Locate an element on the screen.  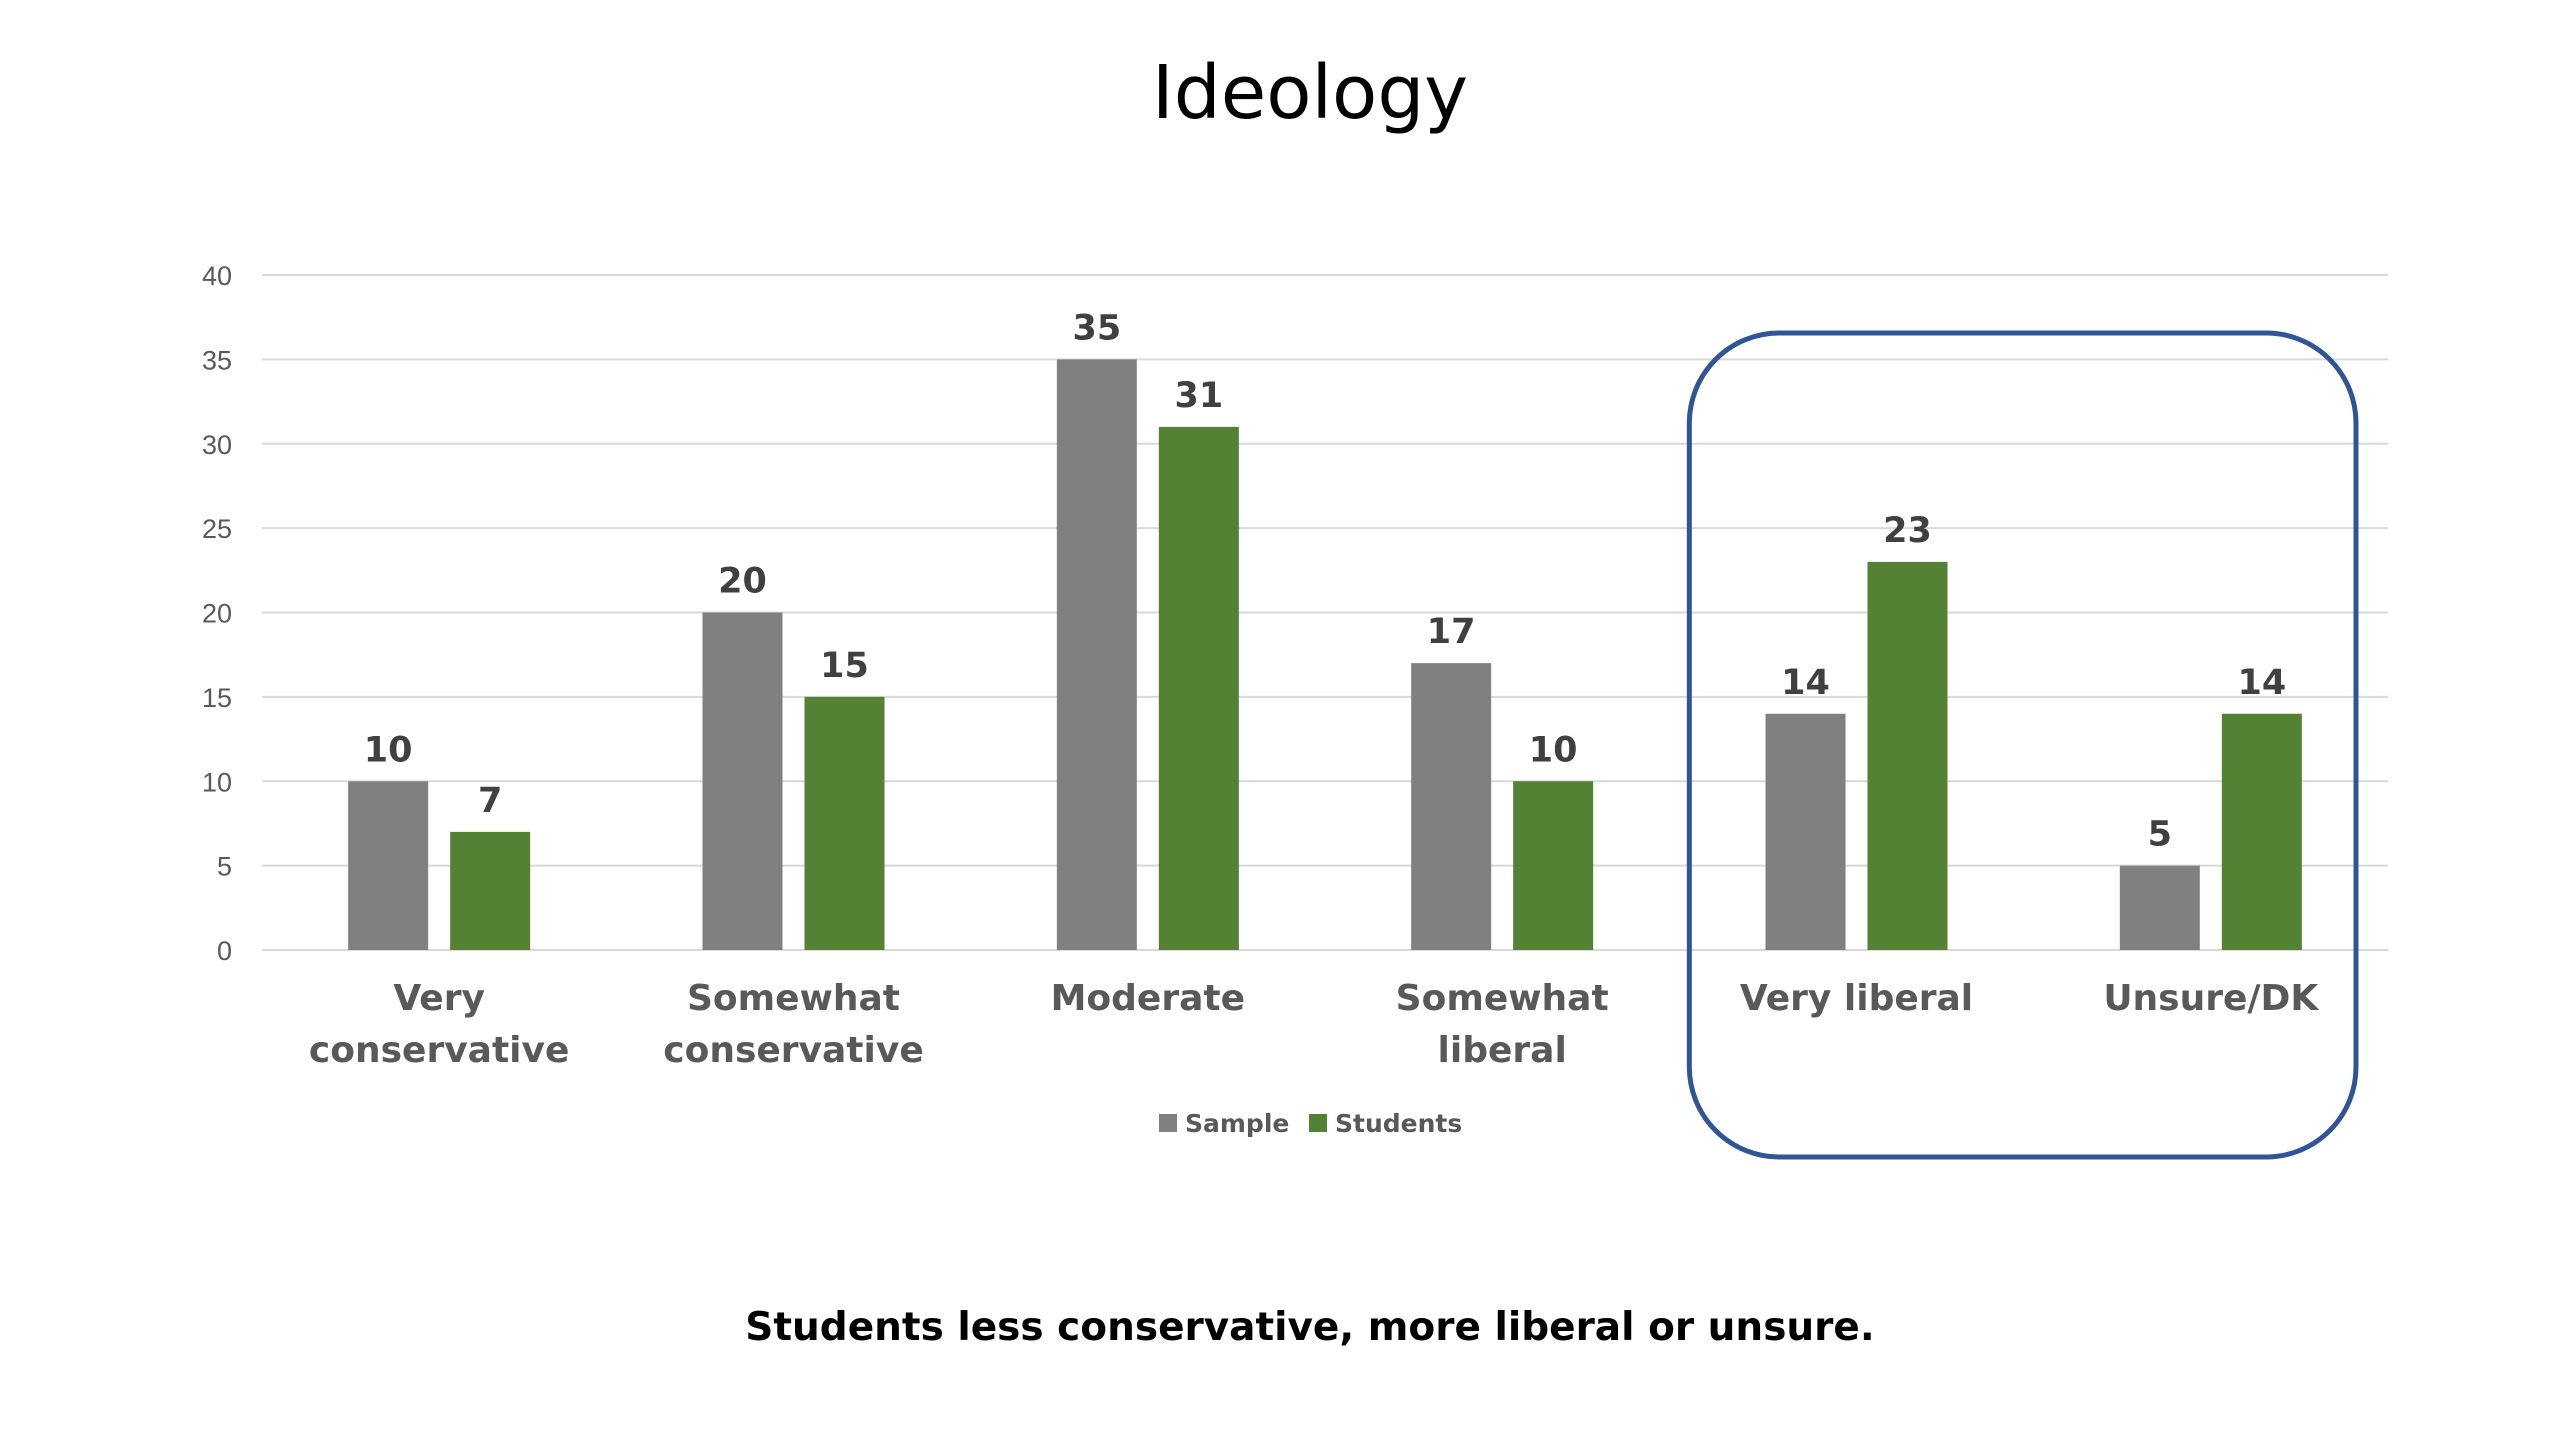
legend-swatch-students is located at coordinates (1318, 1123).